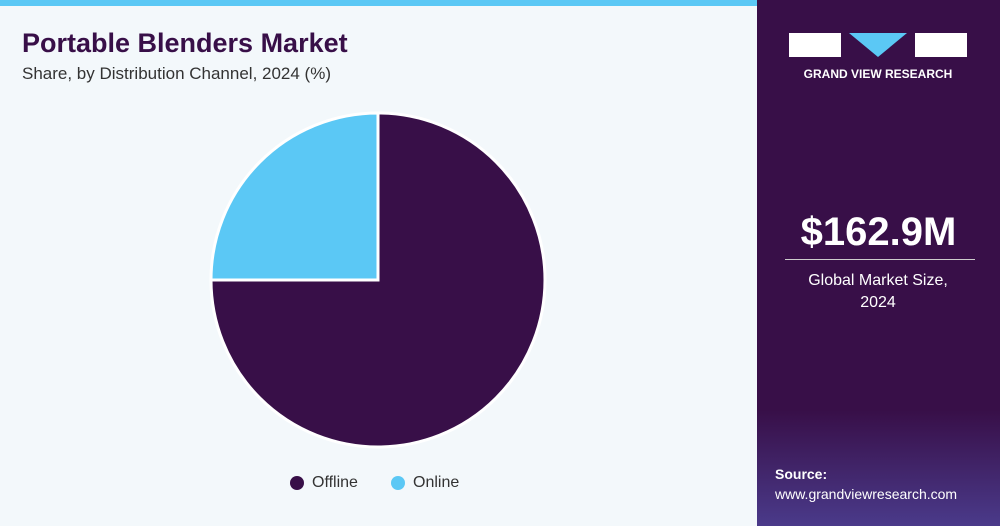  I want to click on source-url: www.grandviewresearch.com, so click(866, 494).